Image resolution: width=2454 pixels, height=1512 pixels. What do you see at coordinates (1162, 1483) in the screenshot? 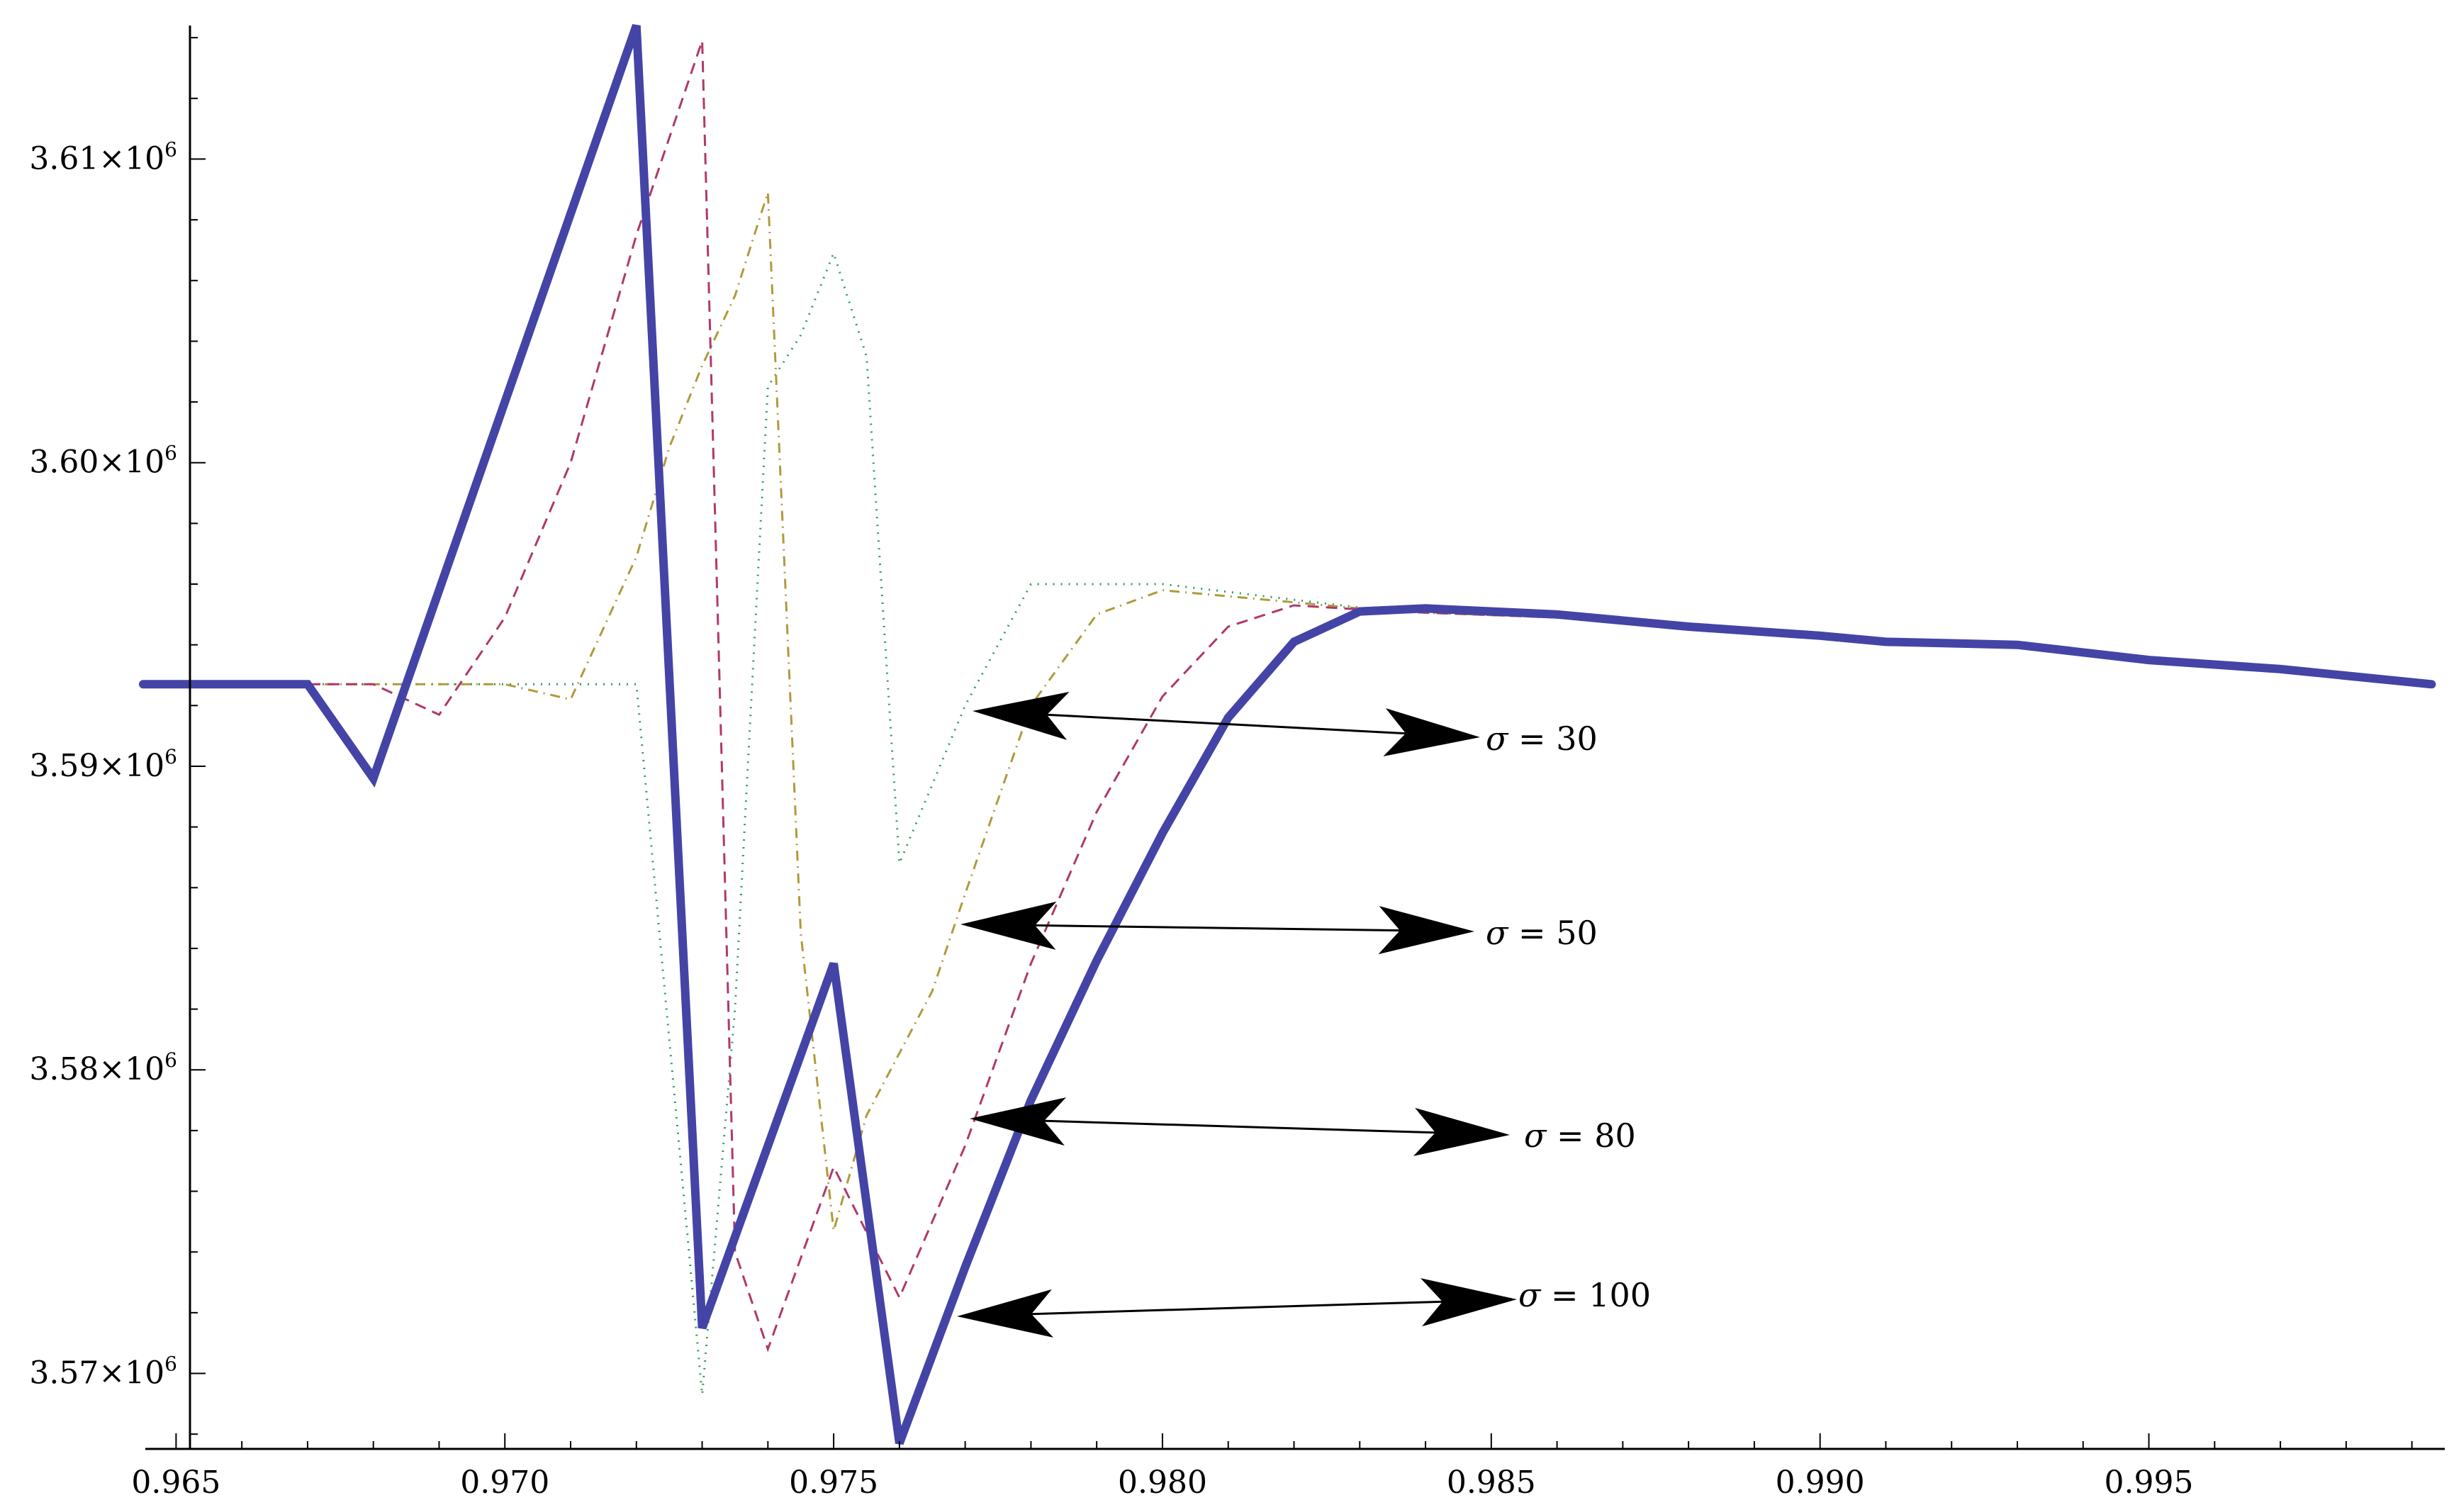
I see `x-tick-label: 0.980` at bounding box center [1162, 1483].